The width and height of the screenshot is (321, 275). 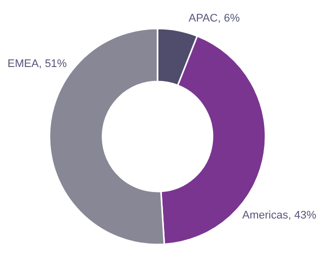 What do you see at coordinates (279, 216) in the screenshot?
I see `slice-label: Americas, 43%` at bounding box center [279, 216].